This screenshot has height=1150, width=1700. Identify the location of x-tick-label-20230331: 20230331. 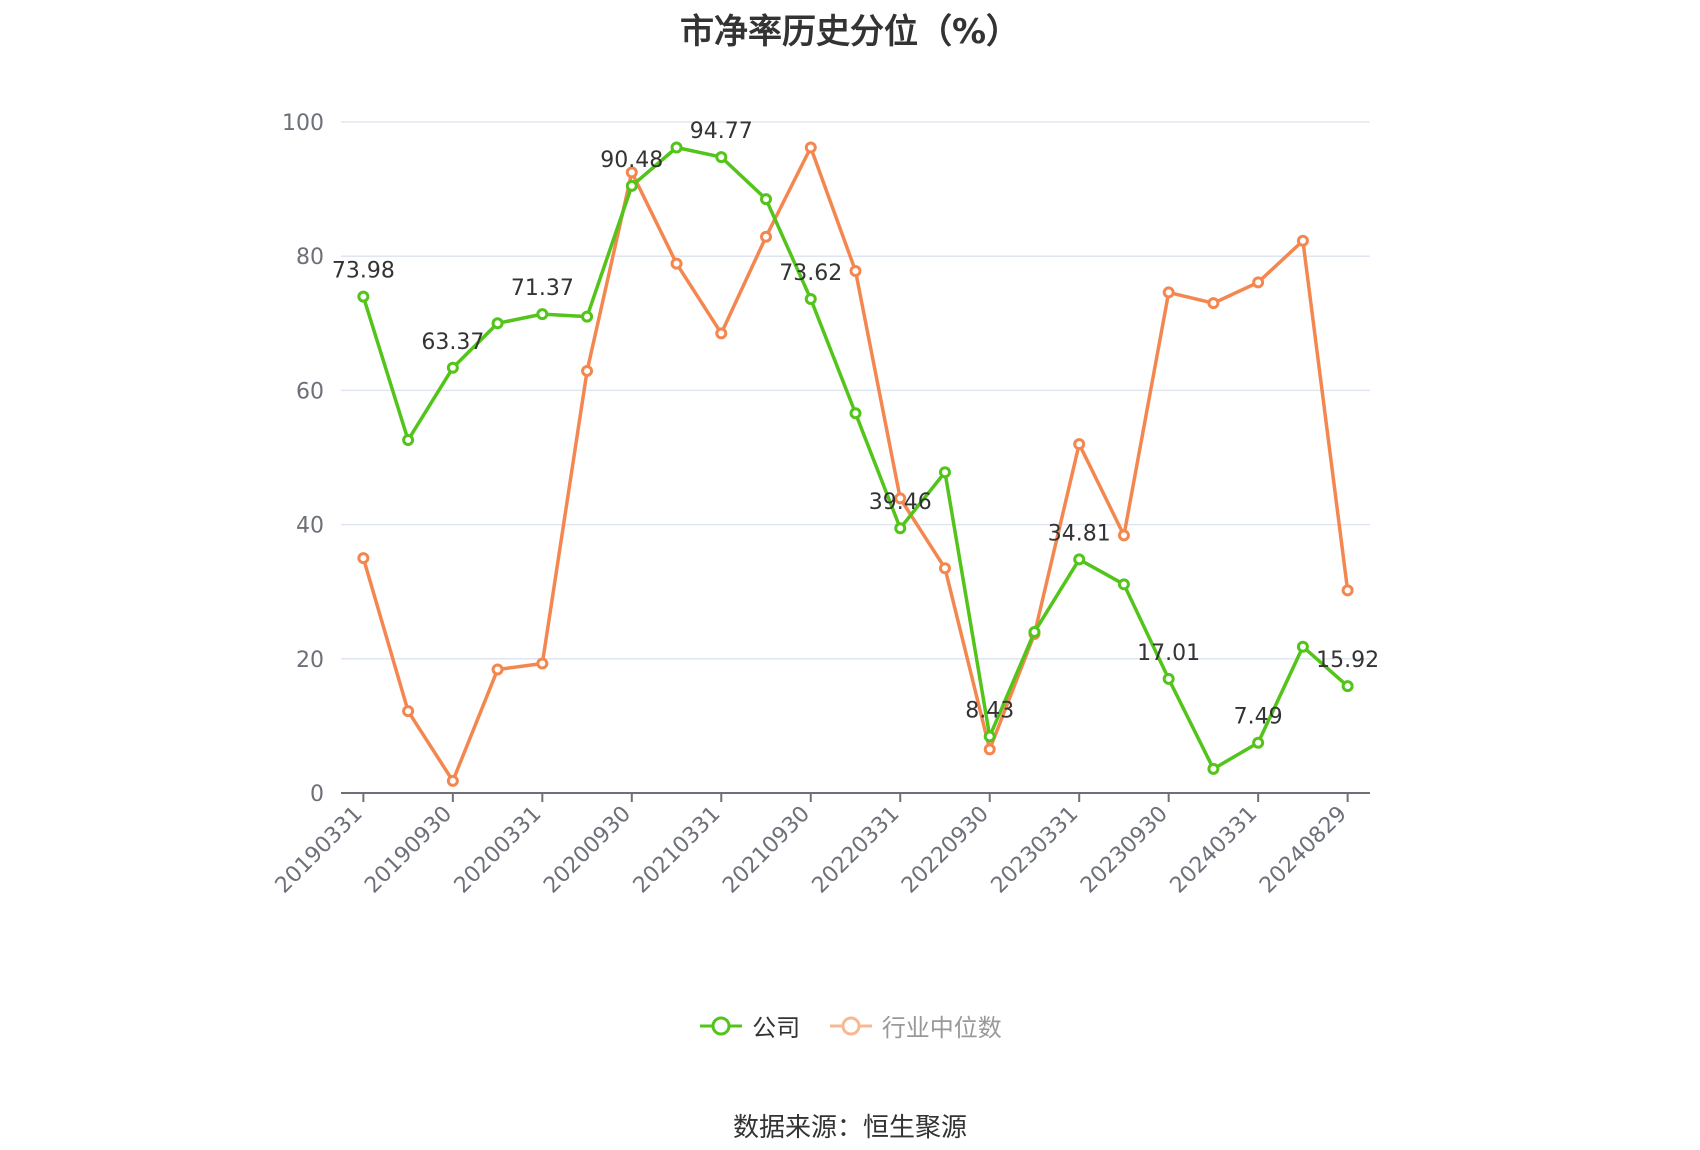
(1035, 850).